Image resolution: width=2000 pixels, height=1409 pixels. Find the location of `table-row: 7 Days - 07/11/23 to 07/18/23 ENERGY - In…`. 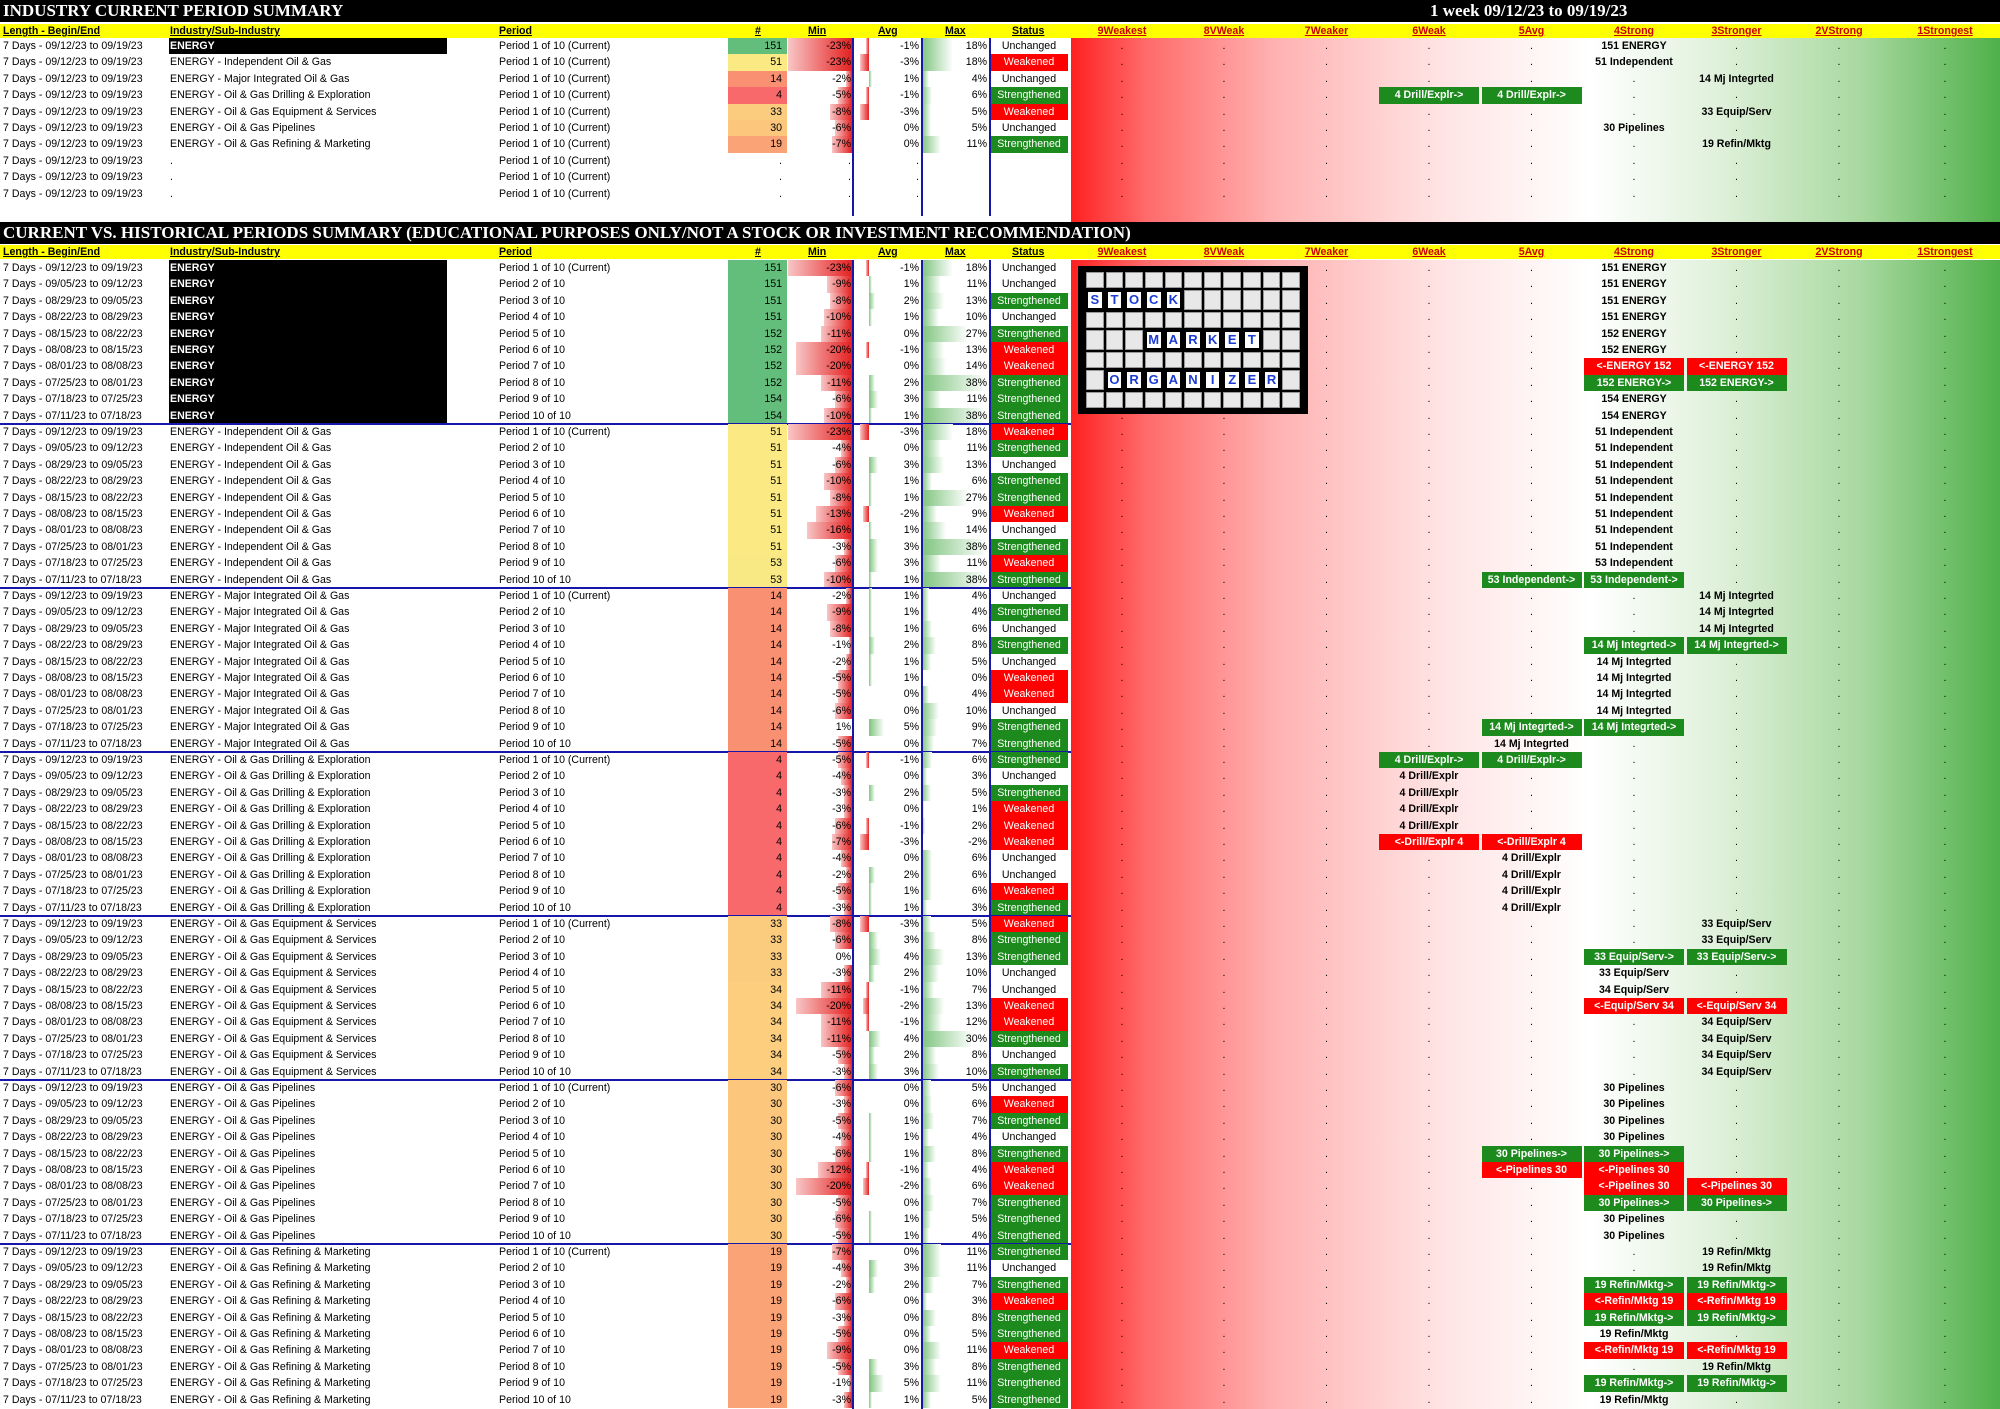

table-row: 7 Days - 07/11/23 to 07/18/23 ENERGY - In… is located at coordinates (1000, 579).